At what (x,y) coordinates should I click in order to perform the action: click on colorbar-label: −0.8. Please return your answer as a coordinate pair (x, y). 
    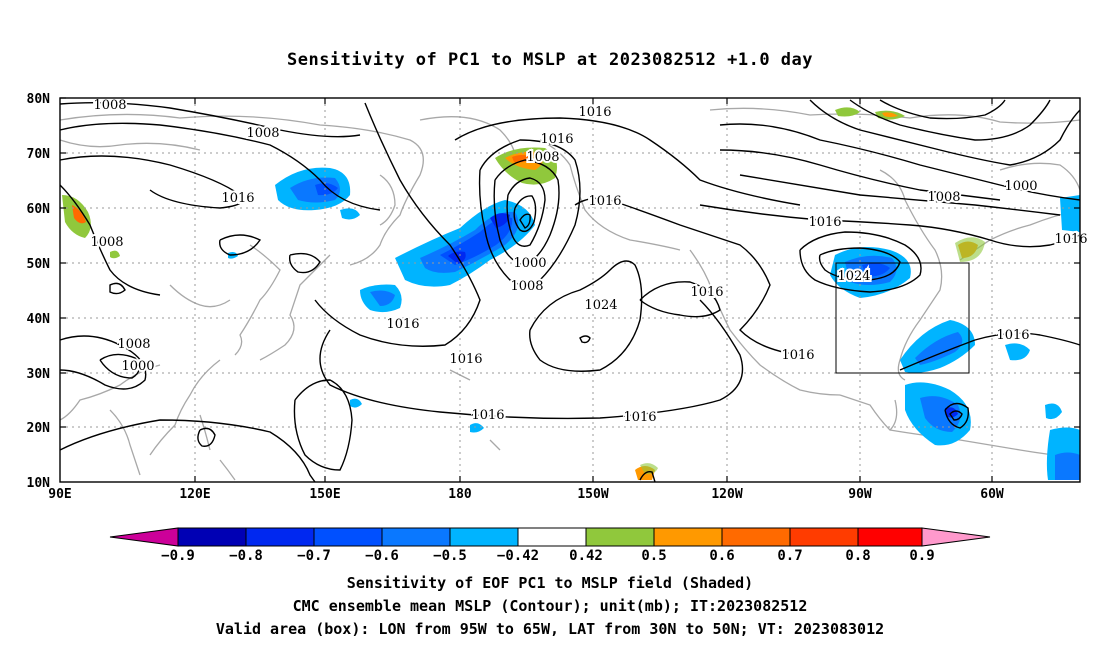
    Looking at the image, I should click on (246, 556).